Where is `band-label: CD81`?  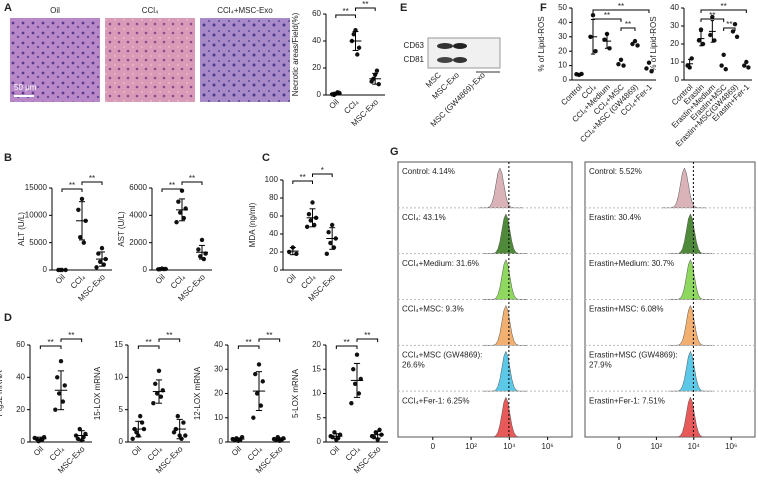 band-label: CD81 is located at coordinates (414, 59).